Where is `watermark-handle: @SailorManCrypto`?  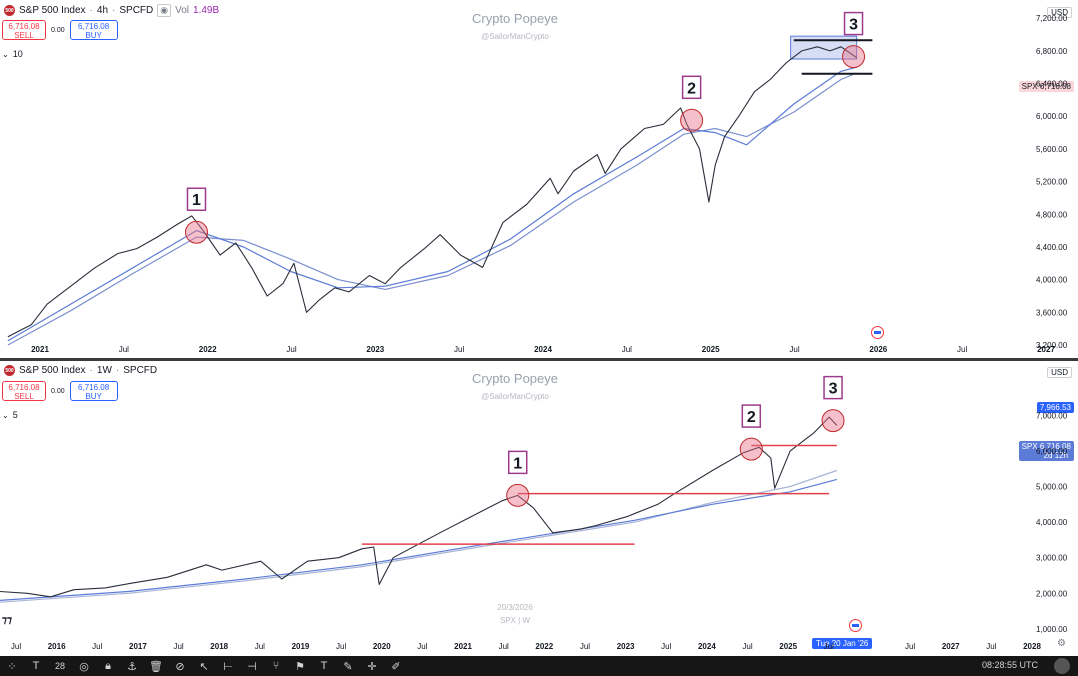 watermark-handle: @SailorManCrypto is located at coordinates (515, 396).